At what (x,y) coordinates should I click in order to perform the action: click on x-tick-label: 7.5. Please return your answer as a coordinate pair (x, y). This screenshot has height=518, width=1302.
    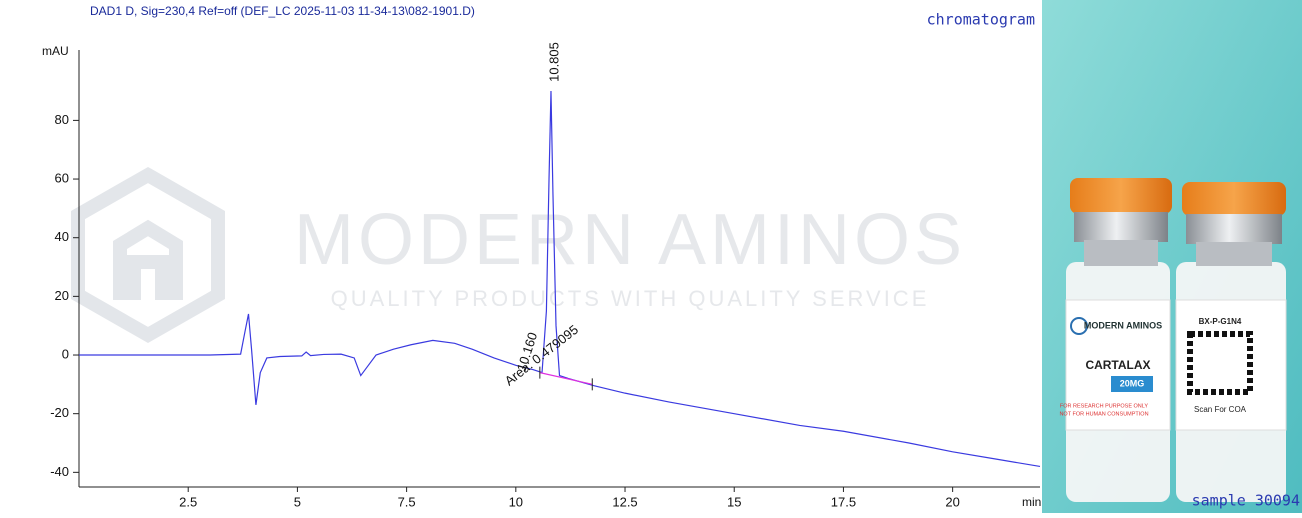
    Looking at the image, I should click on (407, 501).